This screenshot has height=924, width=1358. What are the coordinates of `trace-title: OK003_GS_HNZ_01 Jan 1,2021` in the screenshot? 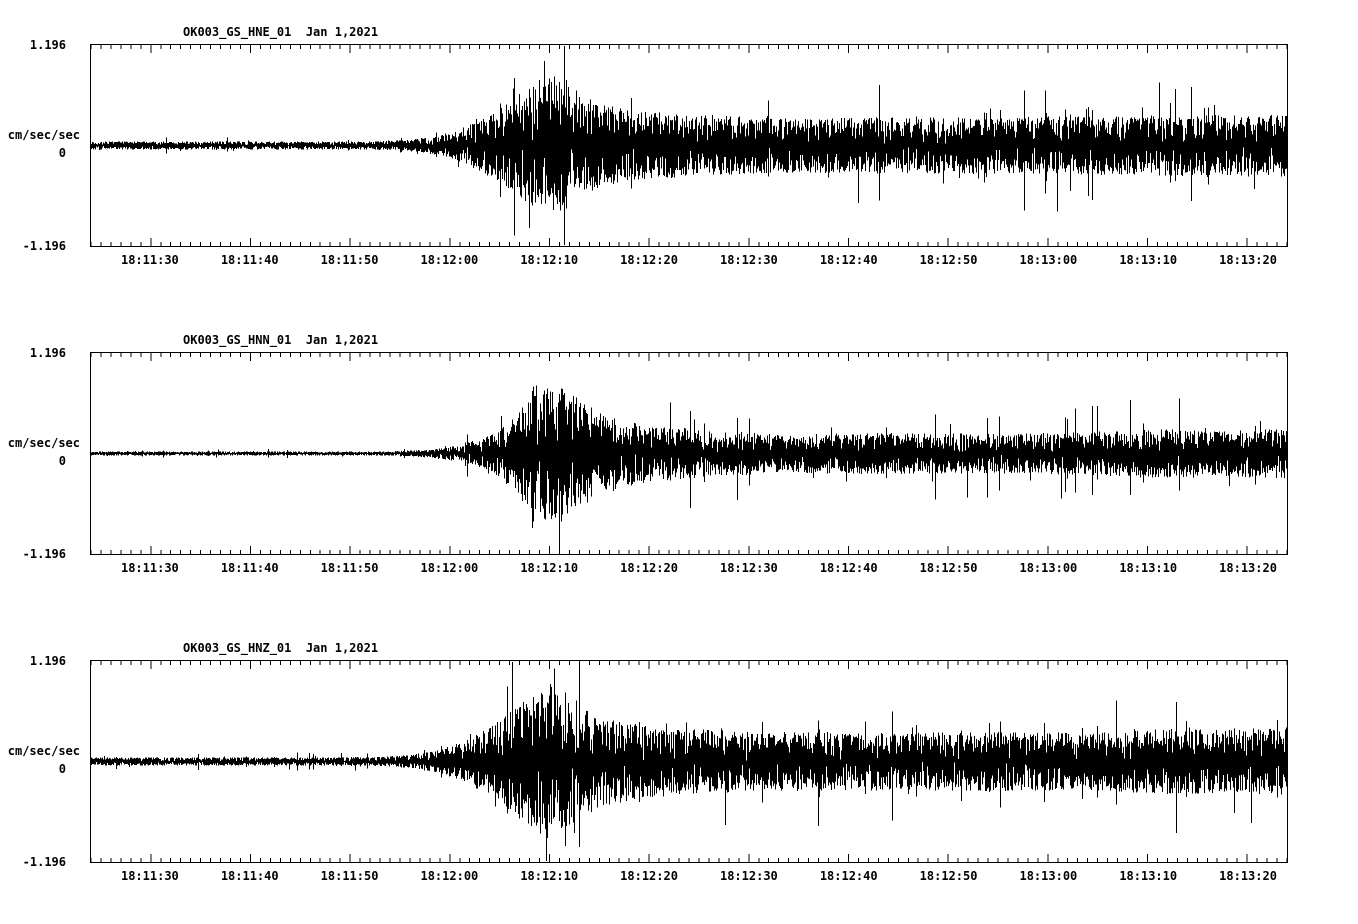 It's located at (281, 648).